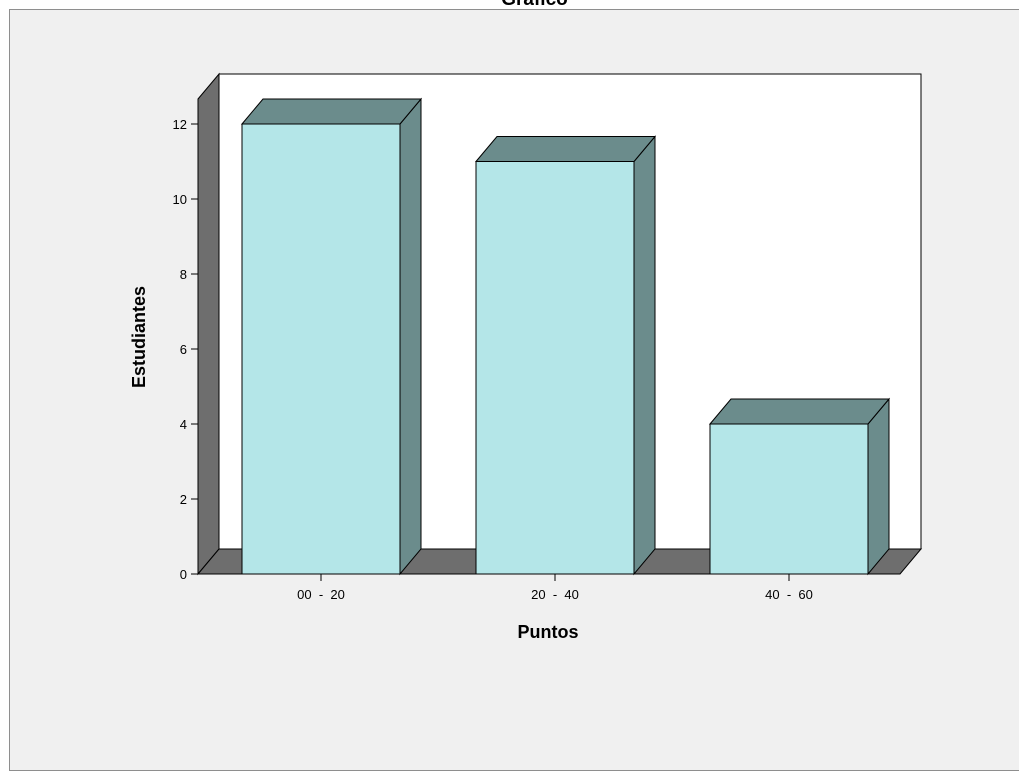 This screenshot has width=1019, height=771. Describe the element at coordinates (555, 594) in the screenshot. I see `x-tick-label: 20 - 40` at that location.